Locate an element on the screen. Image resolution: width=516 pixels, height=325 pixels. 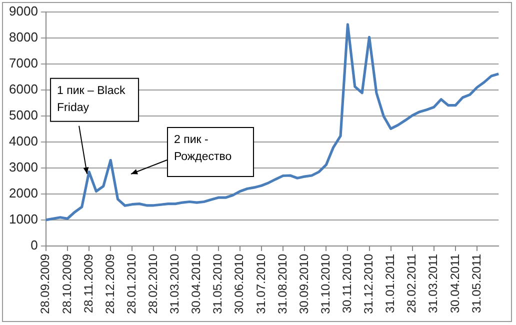
y-tick-label: 9000 is located at coordinates (23, 11).